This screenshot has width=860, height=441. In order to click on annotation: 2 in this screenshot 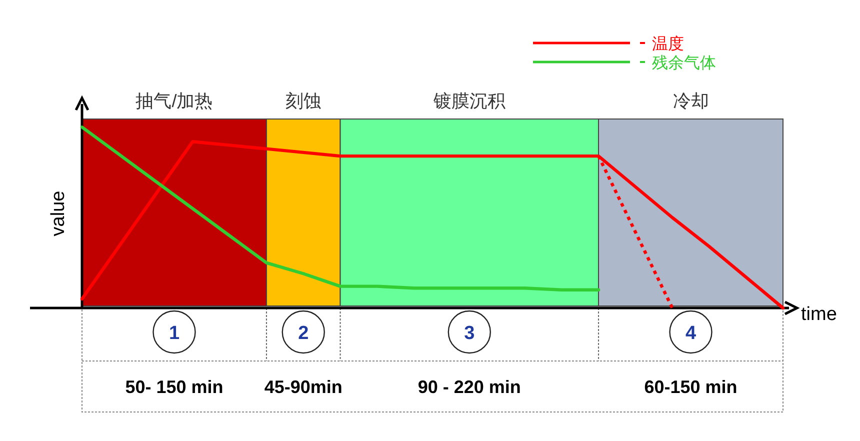, I will do `click(303, 333)`.